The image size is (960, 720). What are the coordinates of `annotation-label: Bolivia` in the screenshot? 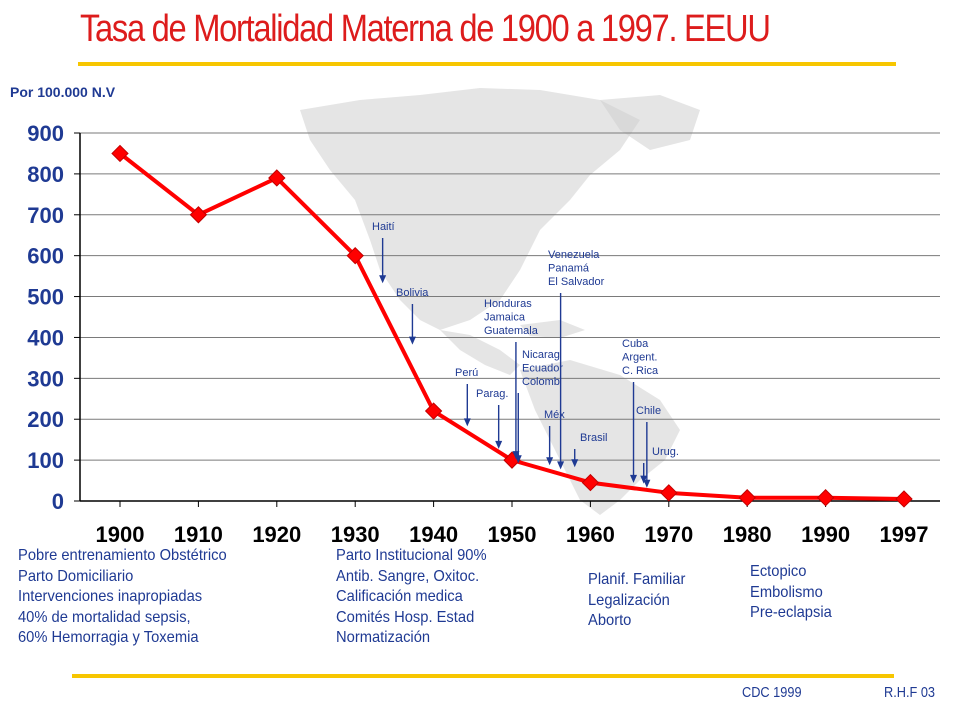 It's located at (412, 293).